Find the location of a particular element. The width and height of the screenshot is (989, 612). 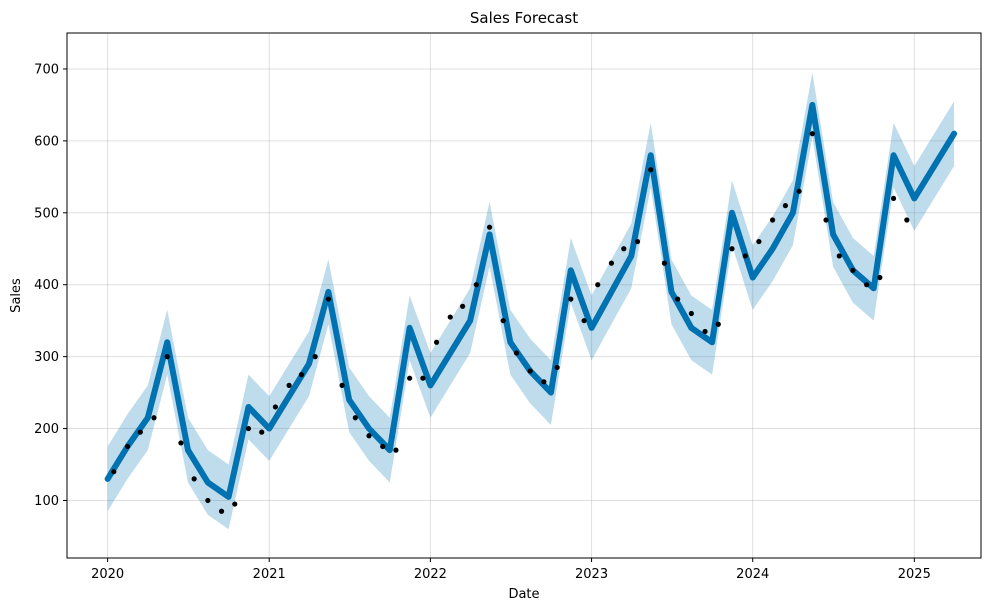

chart-title: Sales Forecast is located at coordinates (524, 18).